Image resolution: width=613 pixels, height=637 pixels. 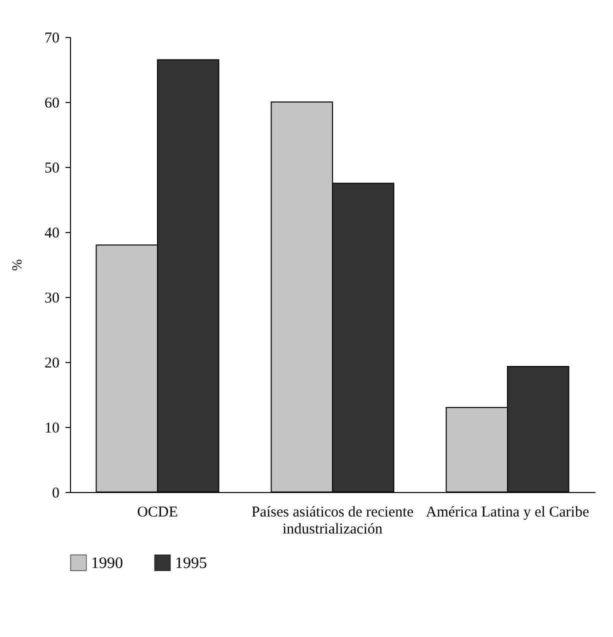 I want to click on legend-label: 1990, so click(x=107, y=563).